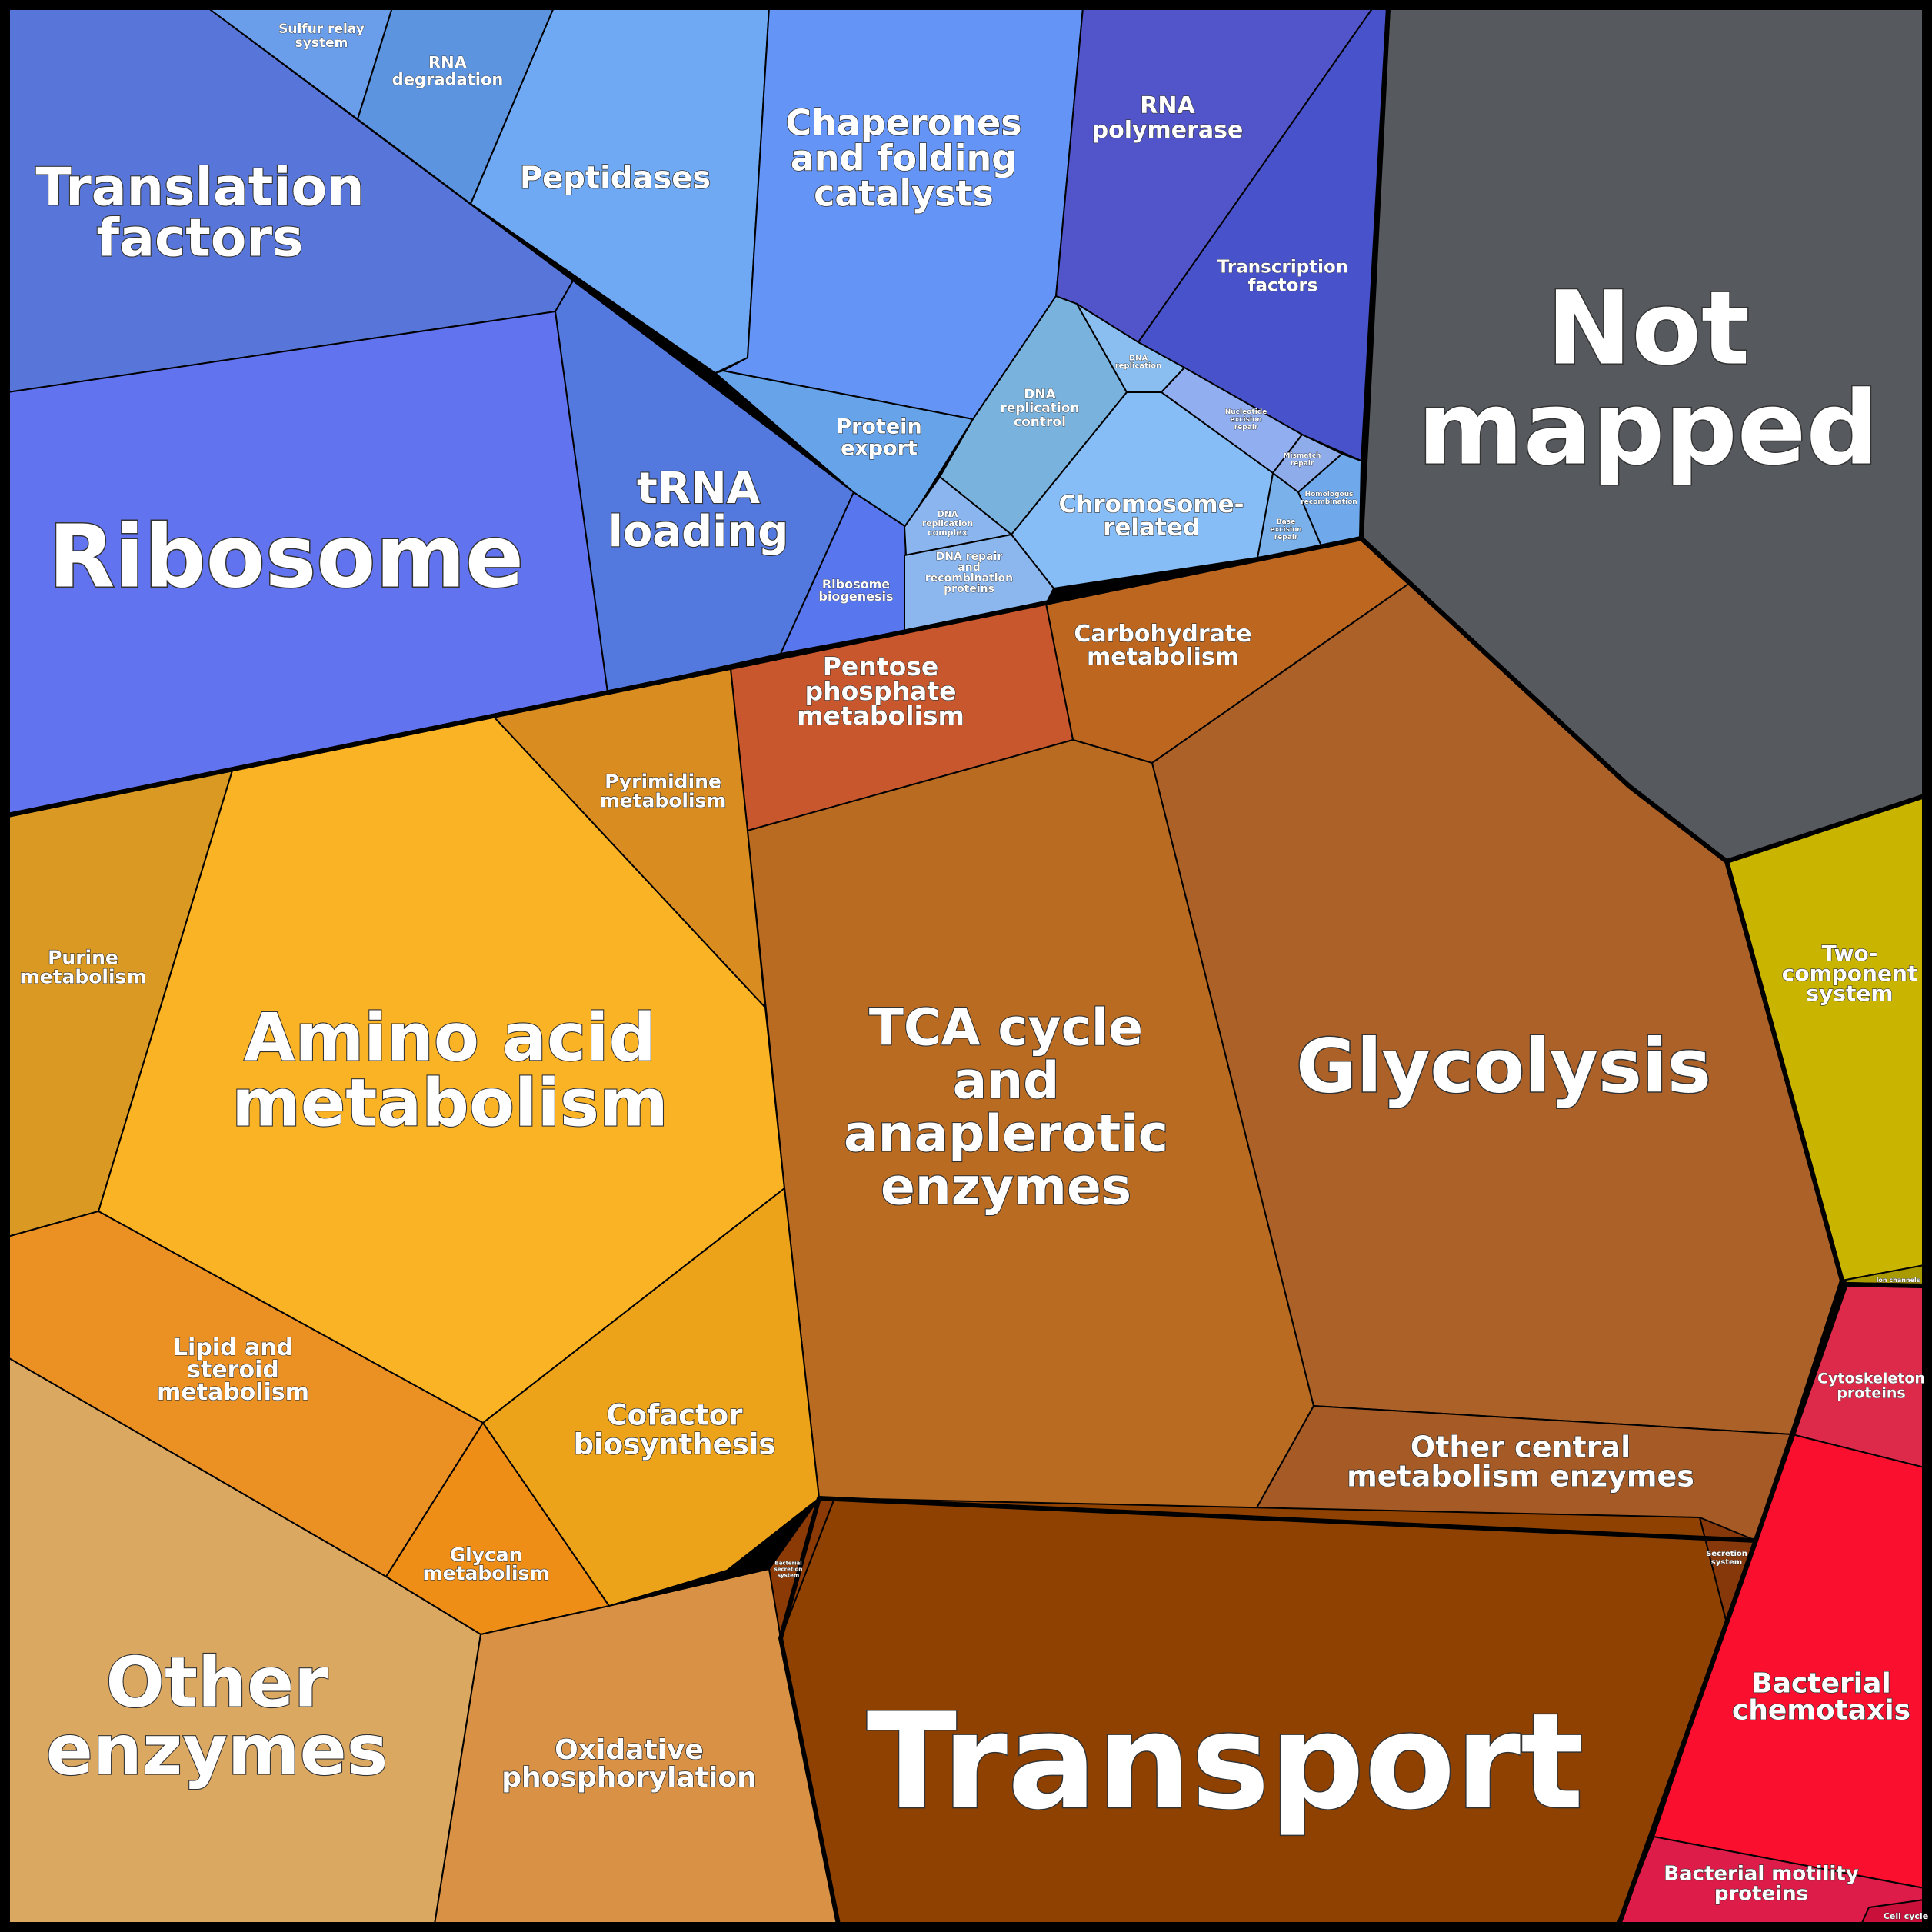  What do you see at coordinates (1726, 1558) in the screenshot?
I see `label-secretion-system: Secretion system` at bounding box center [1726, 1558].